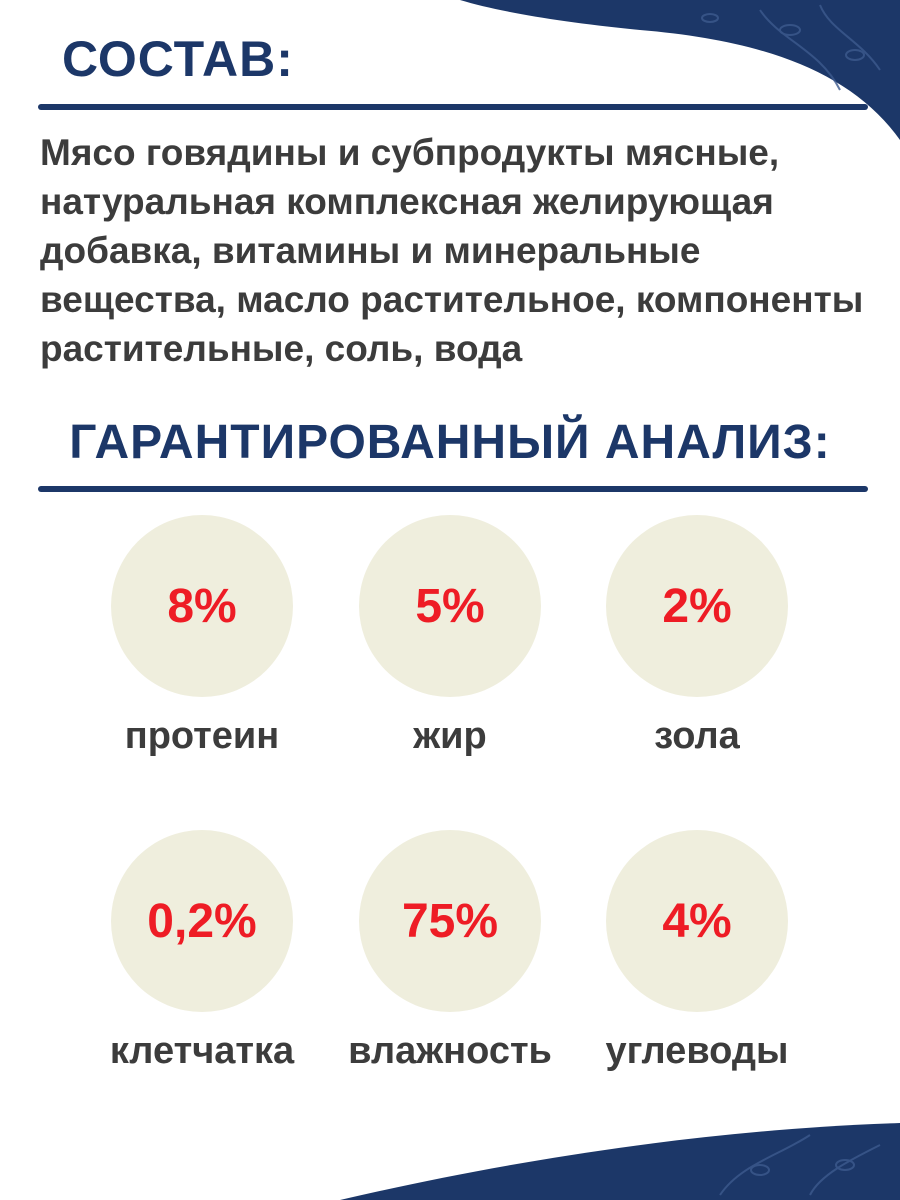 This screenshot has width=900, height=1200. I want to click on stat-circle: 4%, so click(697, 921).